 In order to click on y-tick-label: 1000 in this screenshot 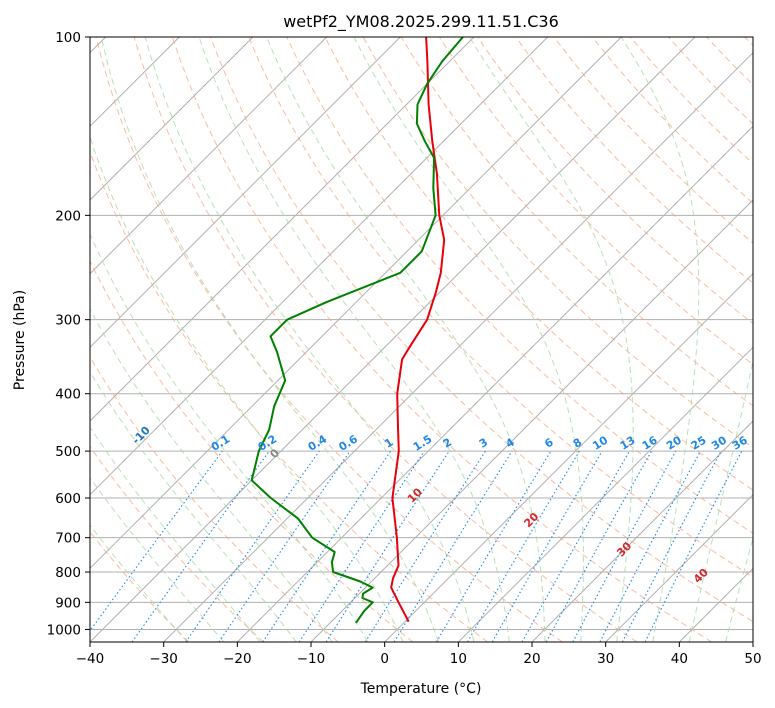, I will do `click(64, 630)`.